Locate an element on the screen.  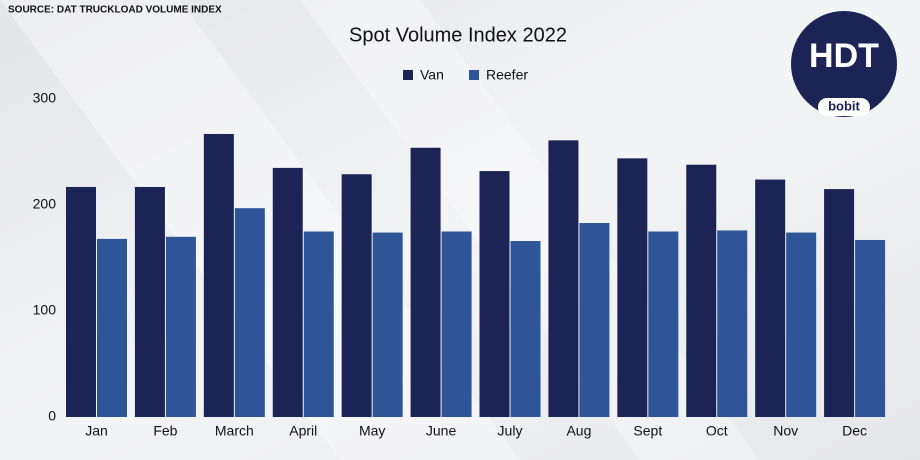
chart-title: Spot Volume Index 2022 is located at coordinates (458, 35).